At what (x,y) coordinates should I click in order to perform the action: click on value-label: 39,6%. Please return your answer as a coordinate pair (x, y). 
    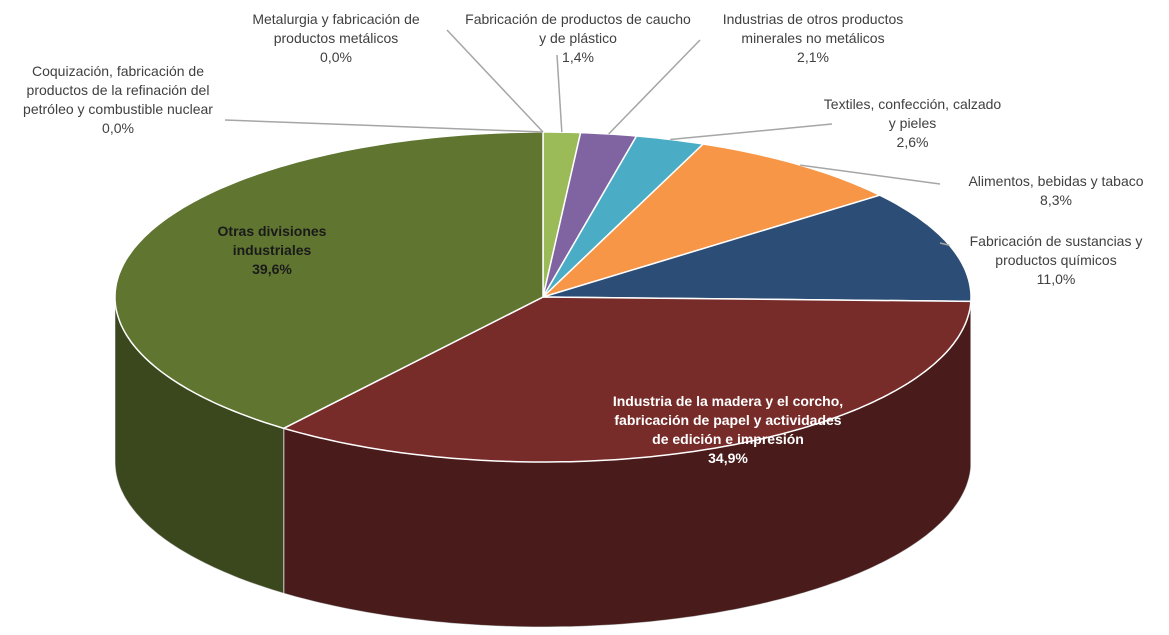
    Looking at the image, I should click on (272, 269).